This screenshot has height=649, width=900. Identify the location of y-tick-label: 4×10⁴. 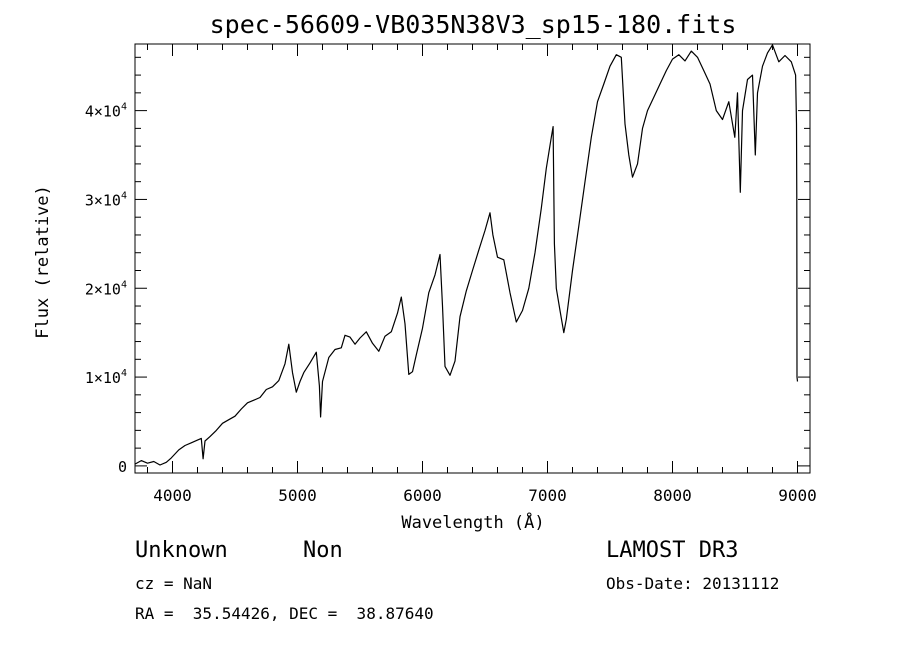
(106, 111).